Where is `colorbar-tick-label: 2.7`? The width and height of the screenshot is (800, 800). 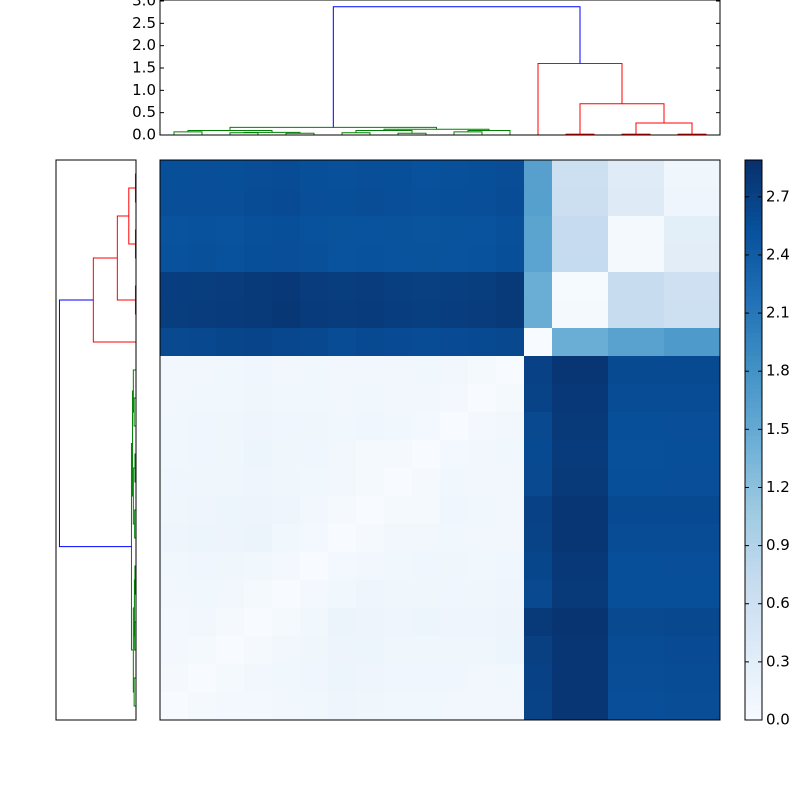
colorbar-tick-label: 2.7 is located at coordinates (778, 196).